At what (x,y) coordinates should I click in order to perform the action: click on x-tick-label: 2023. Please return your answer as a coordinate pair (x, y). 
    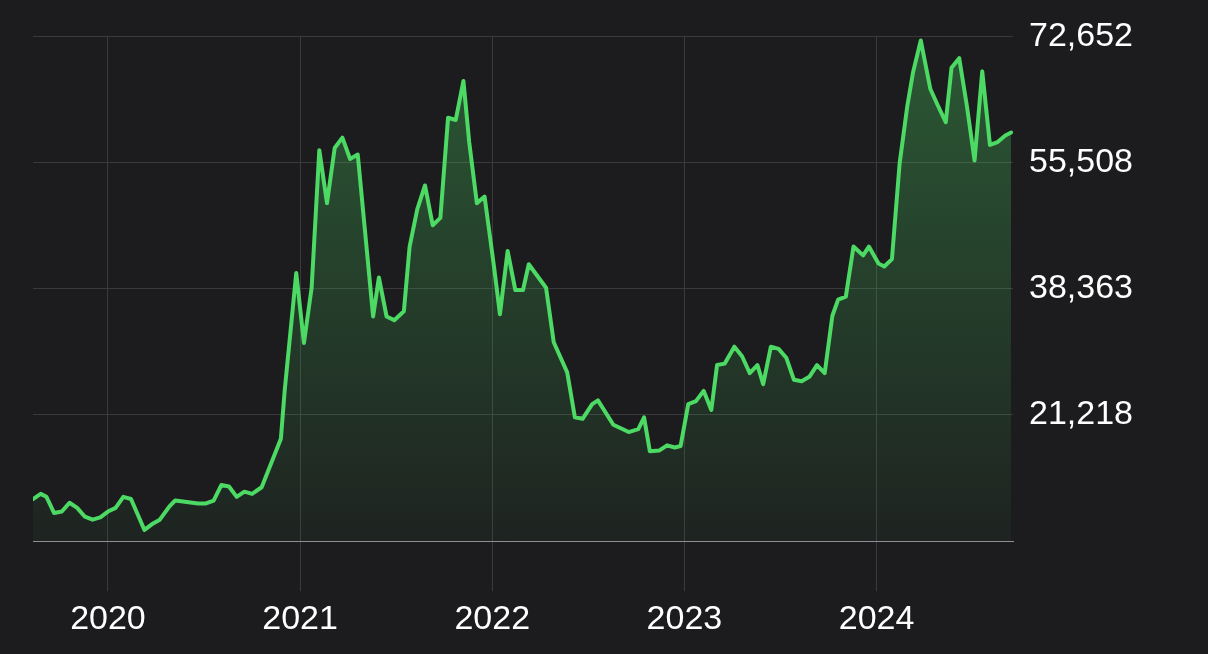
    Looking at the image, I should click on (684, 616).